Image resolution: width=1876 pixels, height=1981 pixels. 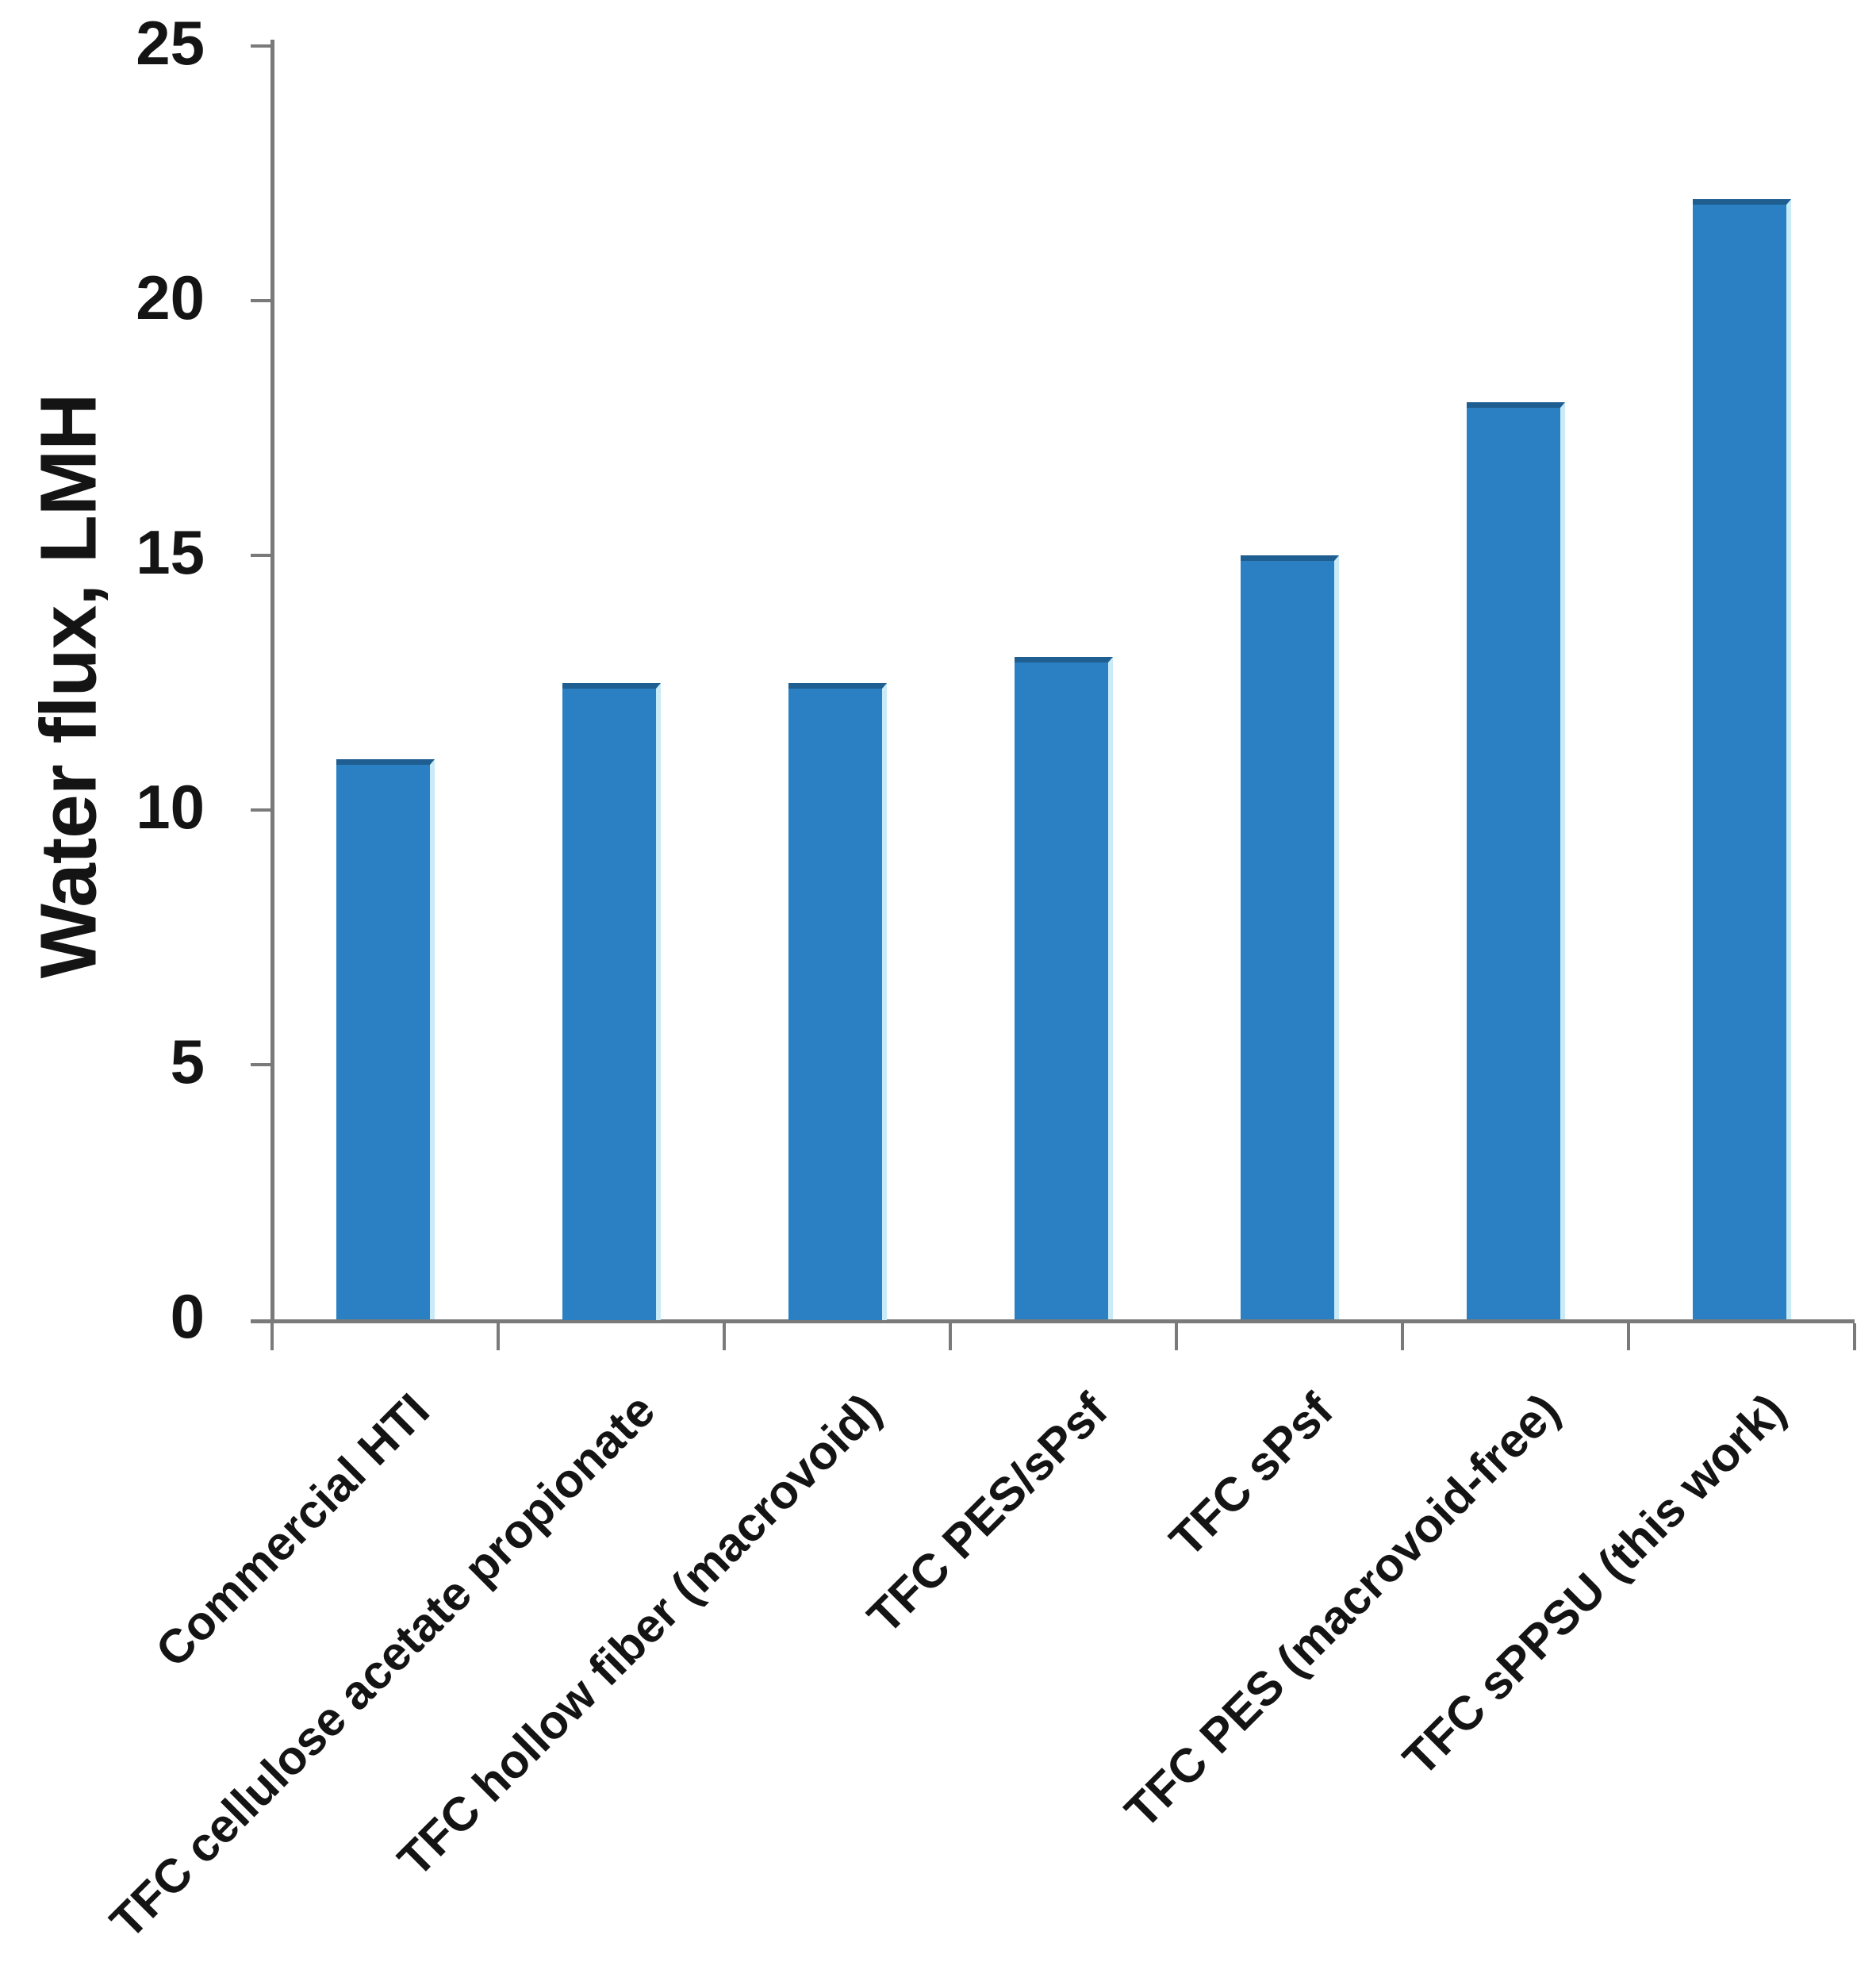 What do you see at coordinates (170, 42) in the screenshot?
I see `y-axis-tick-label: 25` at bounding box center [170, 42].